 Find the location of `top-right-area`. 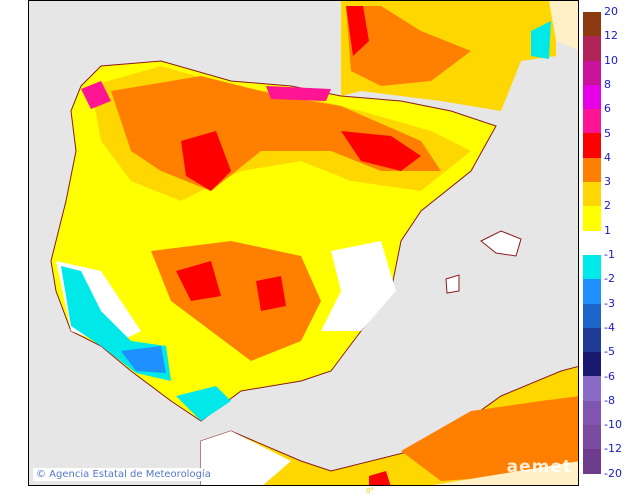

top-right-area is located at coordinates (563, 26).